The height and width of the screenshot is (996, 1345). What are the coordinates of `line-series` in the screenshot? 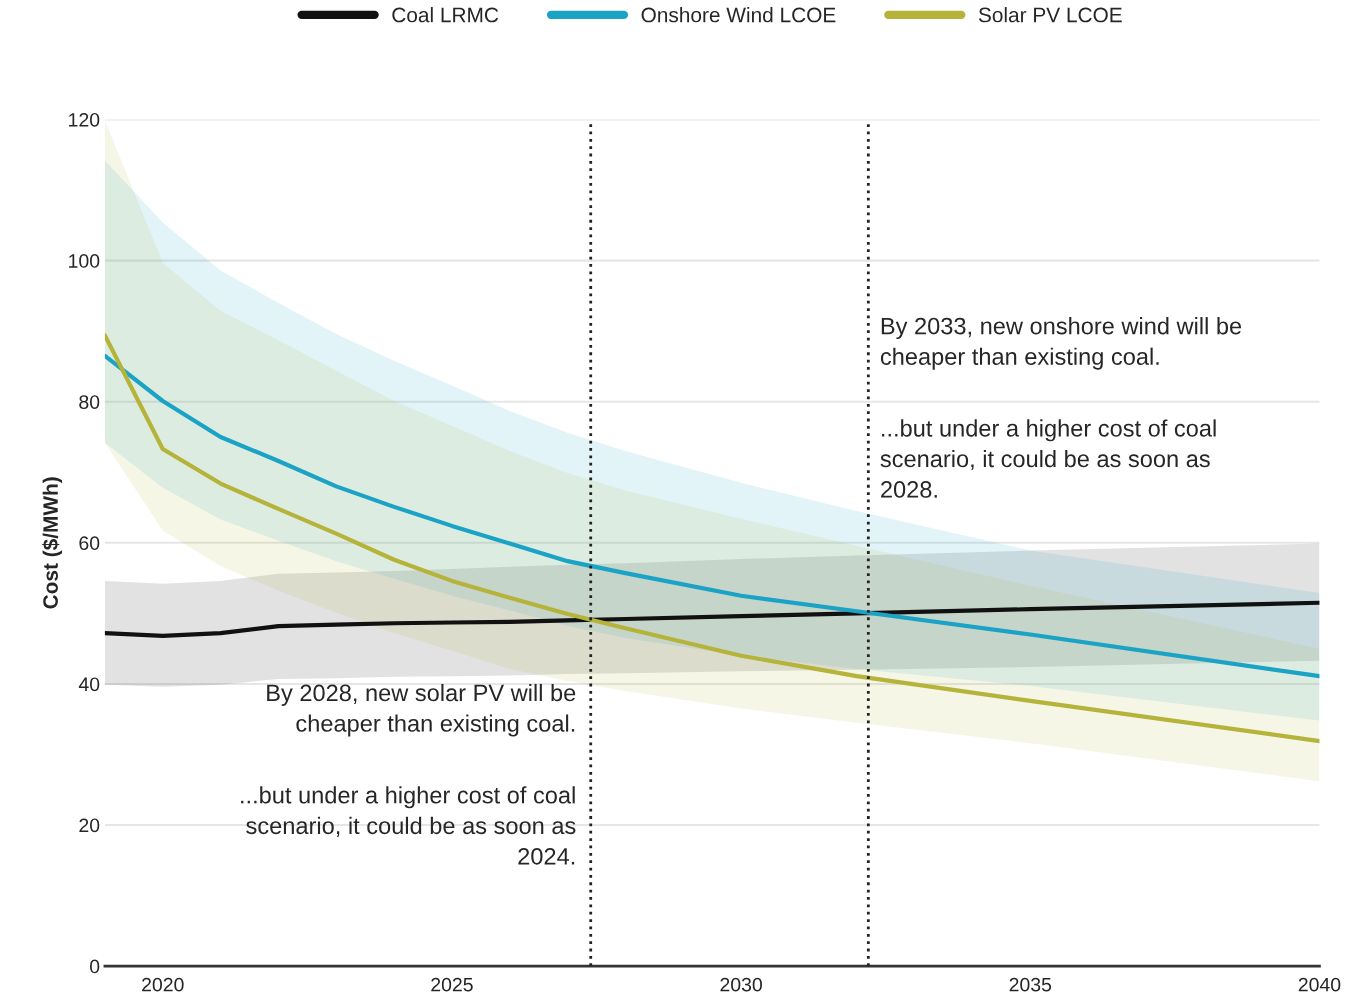 It's located at (712, 619).